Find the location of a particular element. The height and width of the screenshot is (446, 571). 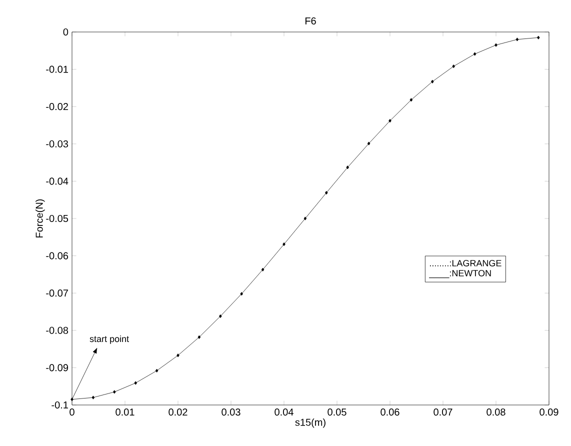

x-tick-label: 0.06 is located at coordinates (390, 412).